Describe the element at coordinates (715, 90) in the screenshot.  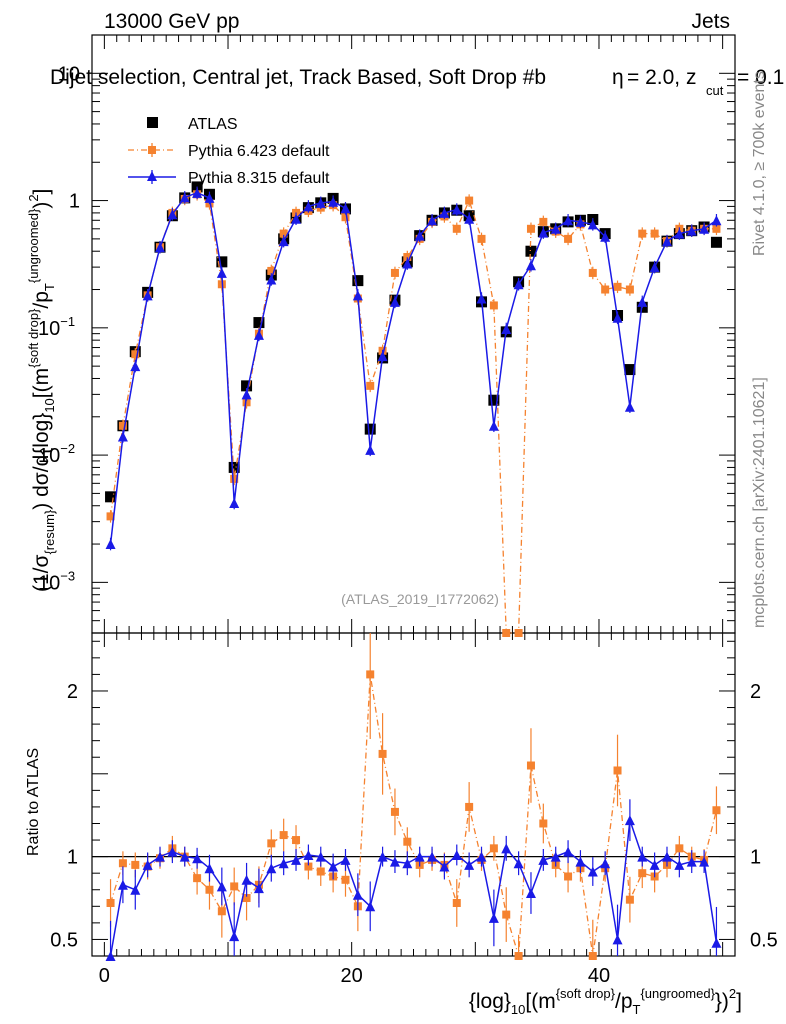
I see `chart-title-zsub: cut` at that location.